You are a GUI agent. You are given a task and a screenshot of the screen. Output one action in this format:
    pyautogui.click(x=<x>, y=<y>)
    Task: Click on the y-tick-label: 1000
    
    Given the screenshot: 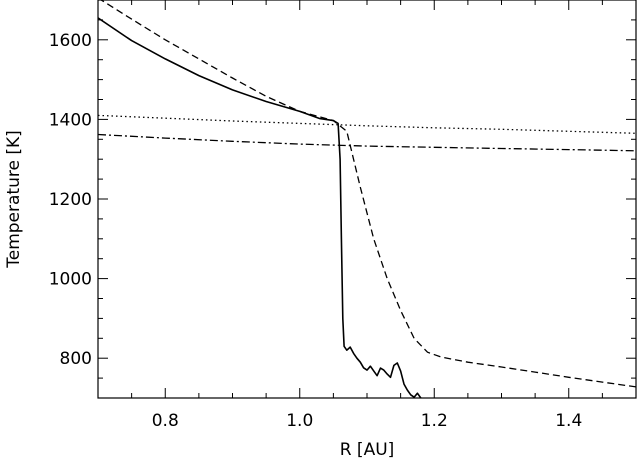 What is the action you would take?
    pyautogui.click(x=70, y=280)
    